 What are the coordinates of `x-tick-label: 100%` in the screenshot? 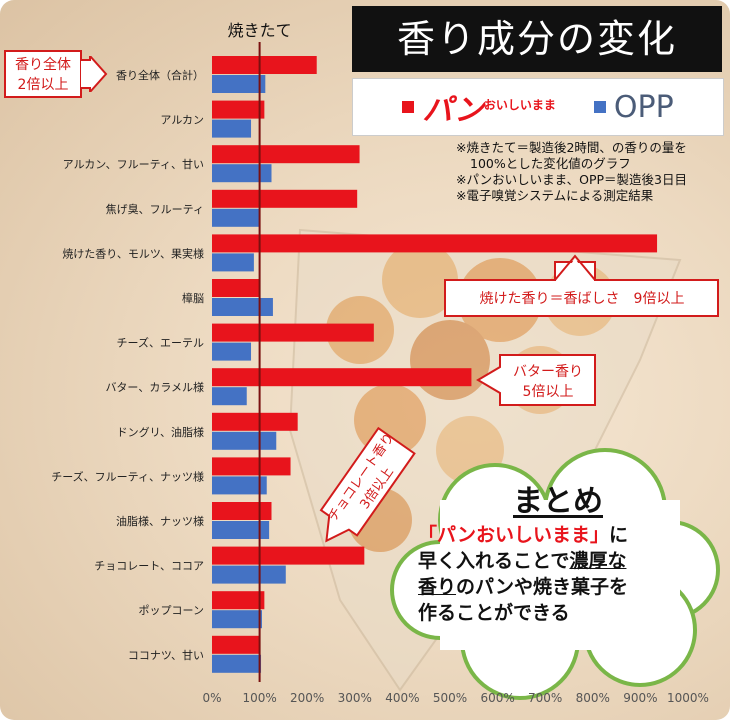 It's located at (259, 698).